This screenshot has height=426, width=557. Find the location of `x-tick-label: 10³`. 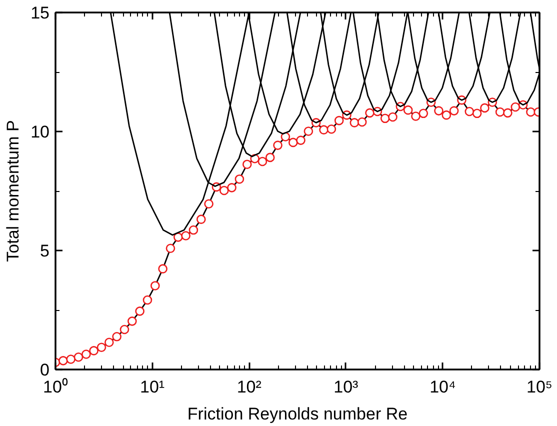

x-tick-label: 10³ is located at coordinates (346, 387).